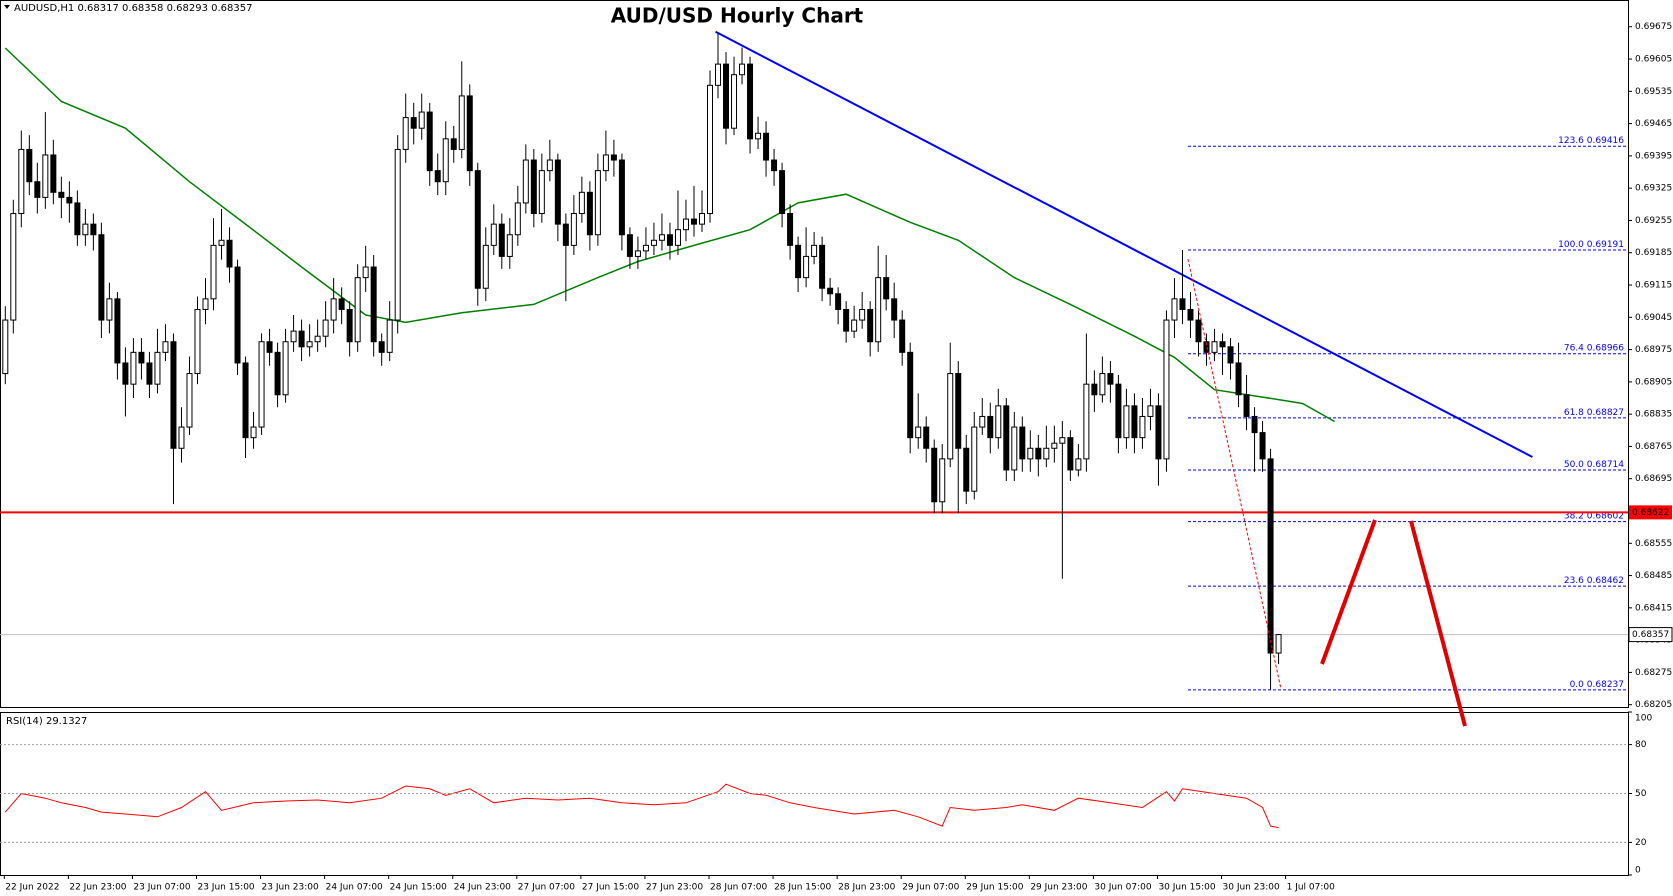  What do you see at coordinates (1653, 544) in the screenshot?
I see `y-tick-label: 0.68555` at bounding box center [1653, 544].